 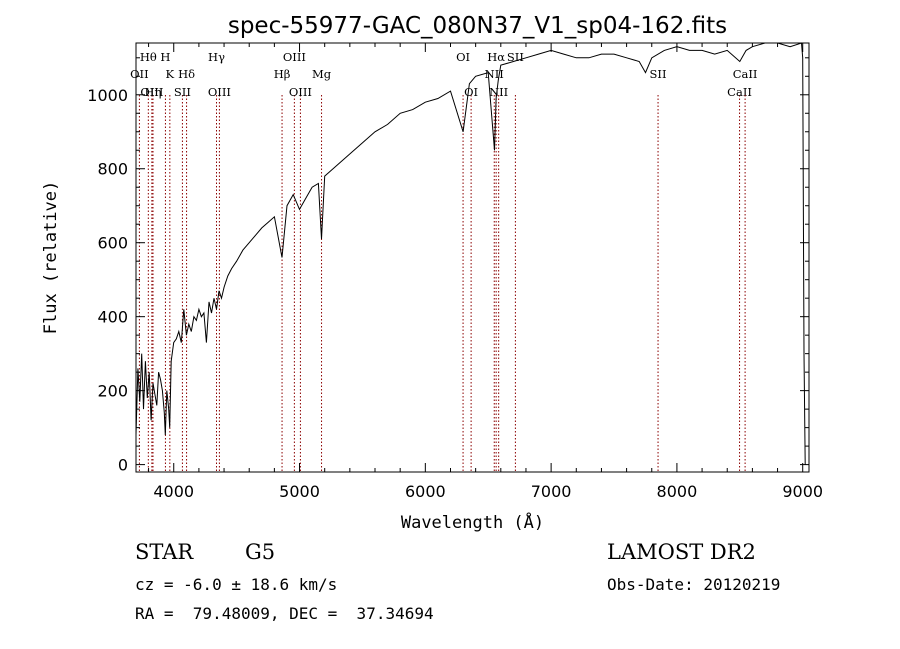 I want to click on redshift-text: cz = -6.0 ± 18.6 km/s, so click(x=236, y=584).